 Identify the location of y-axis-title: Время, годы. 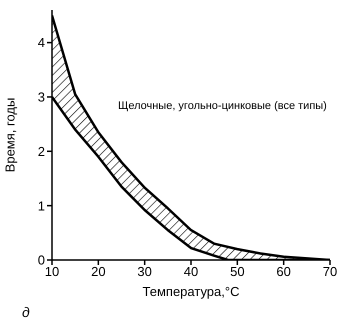
(10, 135).